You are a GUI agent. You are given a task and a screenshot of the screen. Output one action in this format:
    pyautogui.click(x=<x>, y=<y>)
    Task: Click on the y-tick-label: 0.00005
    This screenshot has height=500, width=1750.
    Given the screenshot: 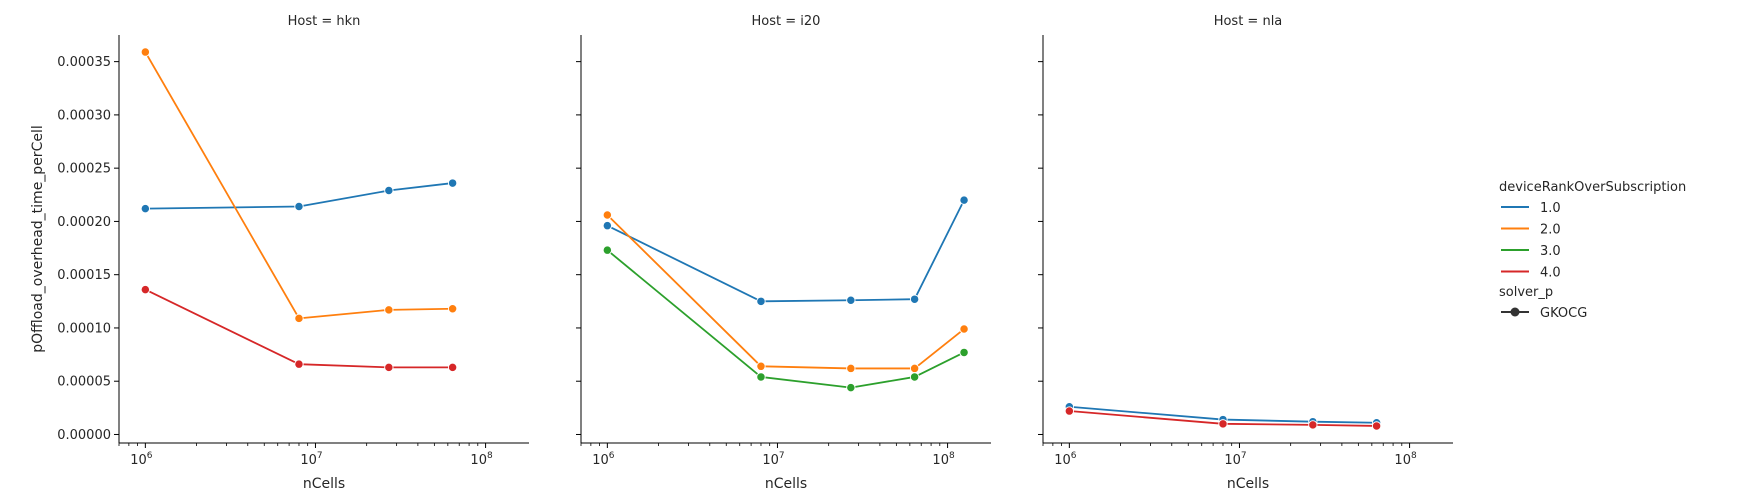 What is the action you would take?
    pyautogui.click(x=84, y=382)
    